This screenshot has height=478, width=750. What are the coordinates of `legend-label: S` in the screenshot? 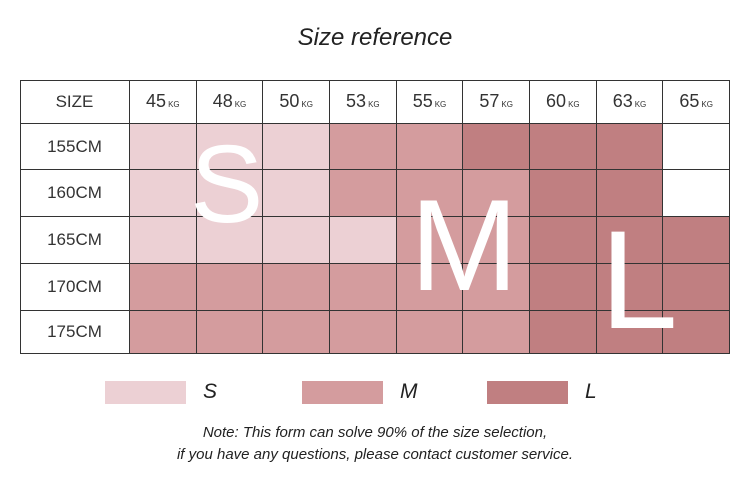 It's located at (210, 391).